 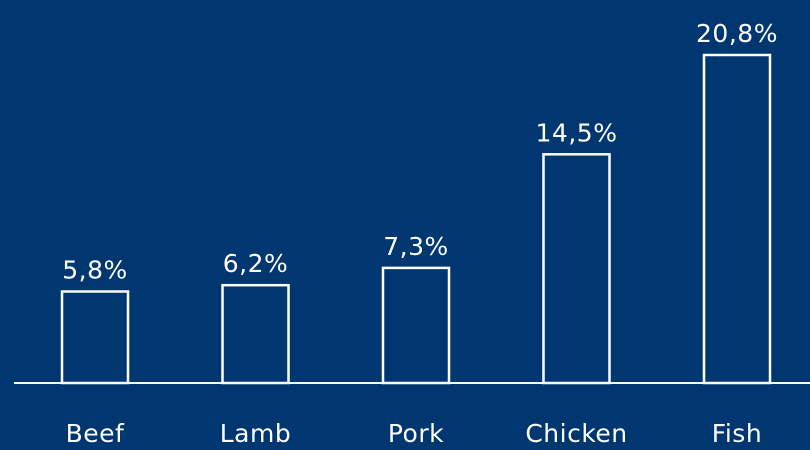 I want to click on category-label-lamb: Lamb, so click(x=255, y=433).